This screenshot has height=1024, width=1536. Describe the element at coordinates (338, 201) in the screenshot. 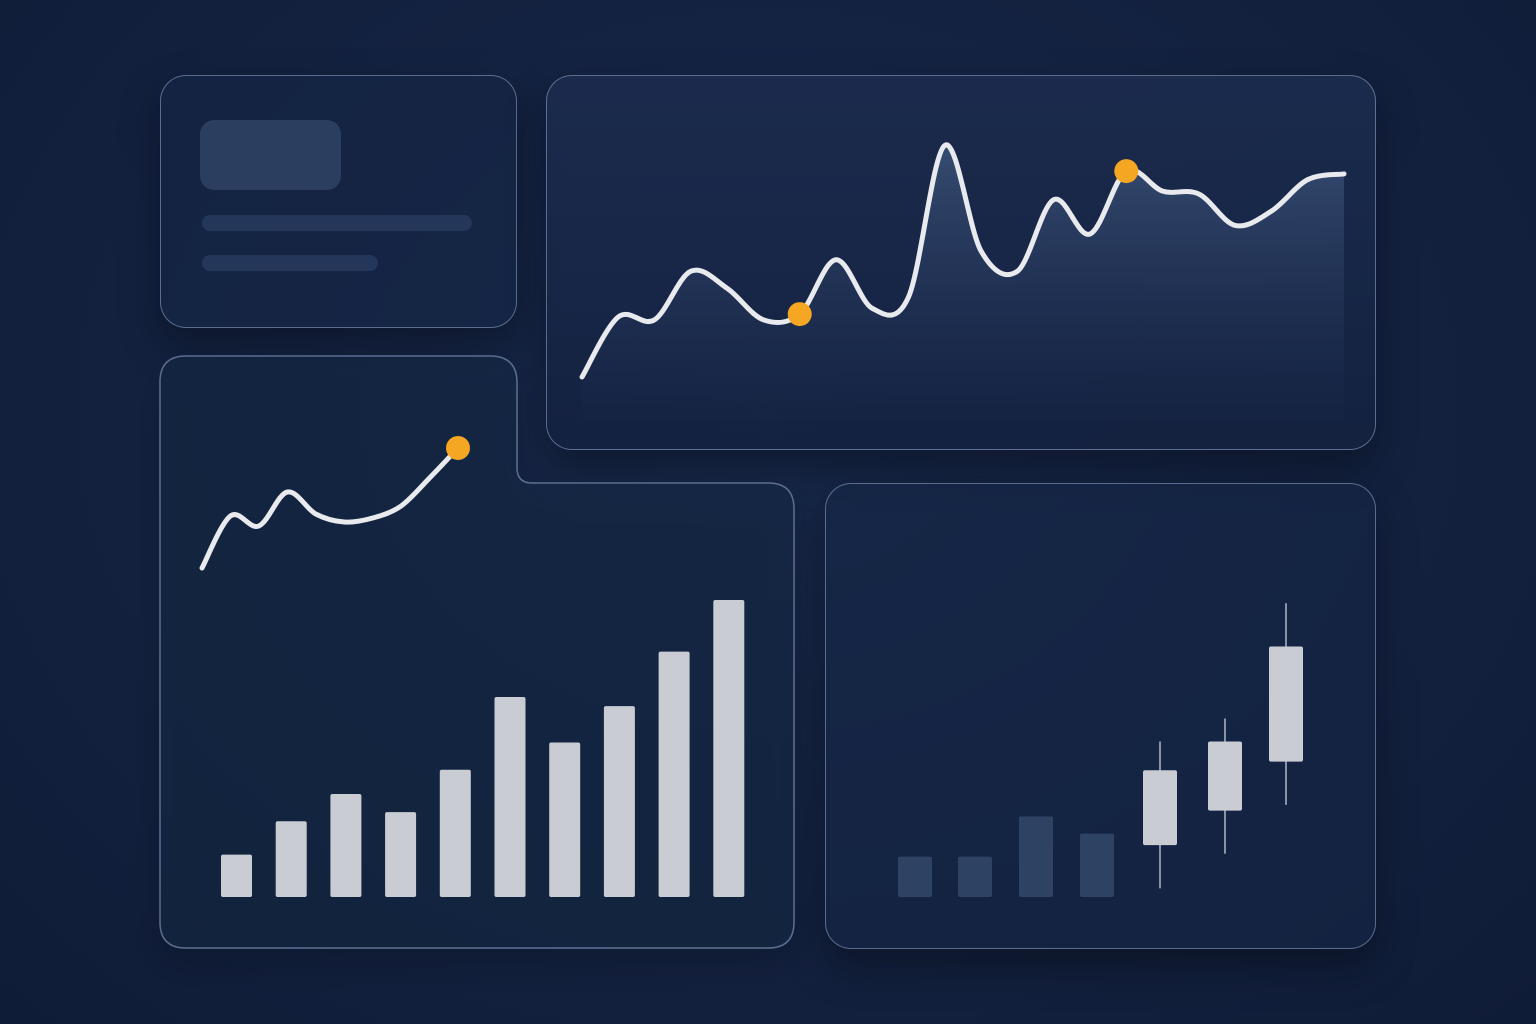

I see `summary-card` at that location.